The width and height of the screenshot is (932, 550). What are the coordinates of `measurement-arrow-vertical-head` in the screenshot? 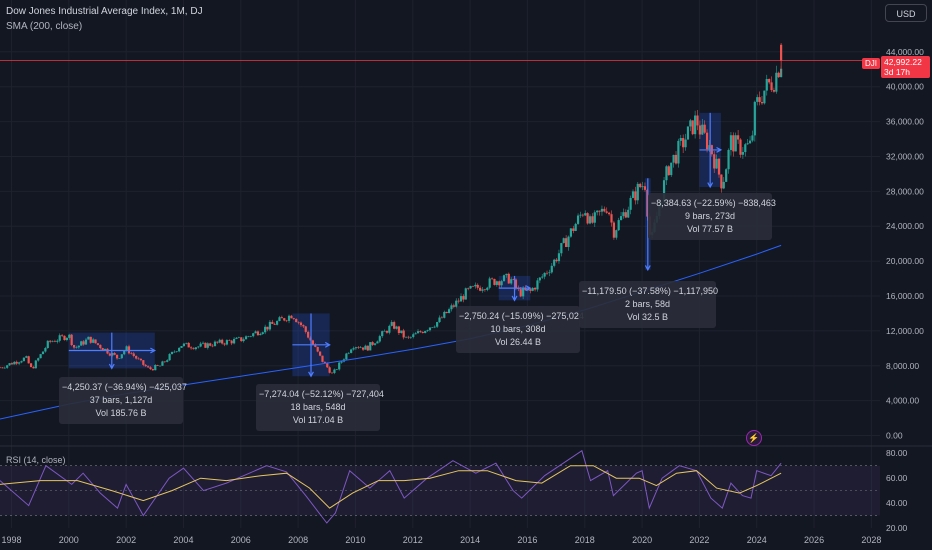 It's located at (514, 298).